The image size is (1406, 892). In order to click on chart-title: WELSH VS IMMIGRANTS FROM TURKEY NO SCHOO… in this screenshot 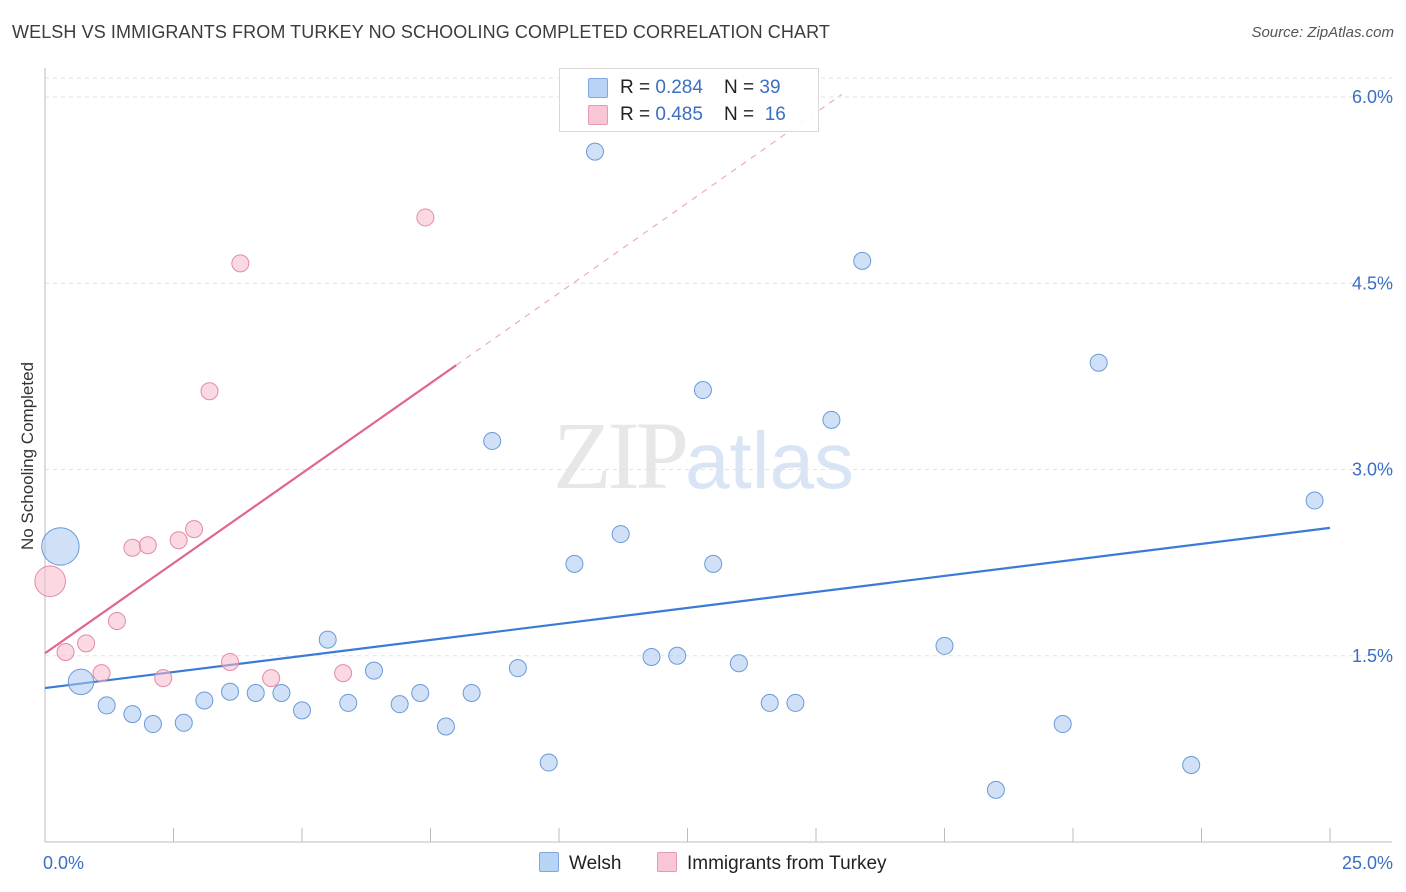, I will do `click(421, 32)`.